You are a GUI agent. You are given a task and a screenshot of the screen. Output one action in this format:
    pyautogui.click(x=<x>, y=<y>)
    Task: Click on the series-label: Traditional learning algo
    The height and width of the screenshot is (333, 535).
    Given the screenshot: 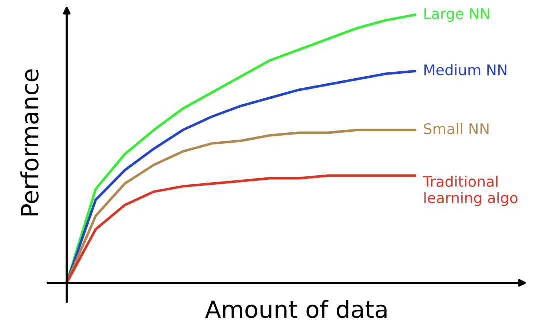 What is the action you would take?
    pyautogui.click(x=470, y=191)
    